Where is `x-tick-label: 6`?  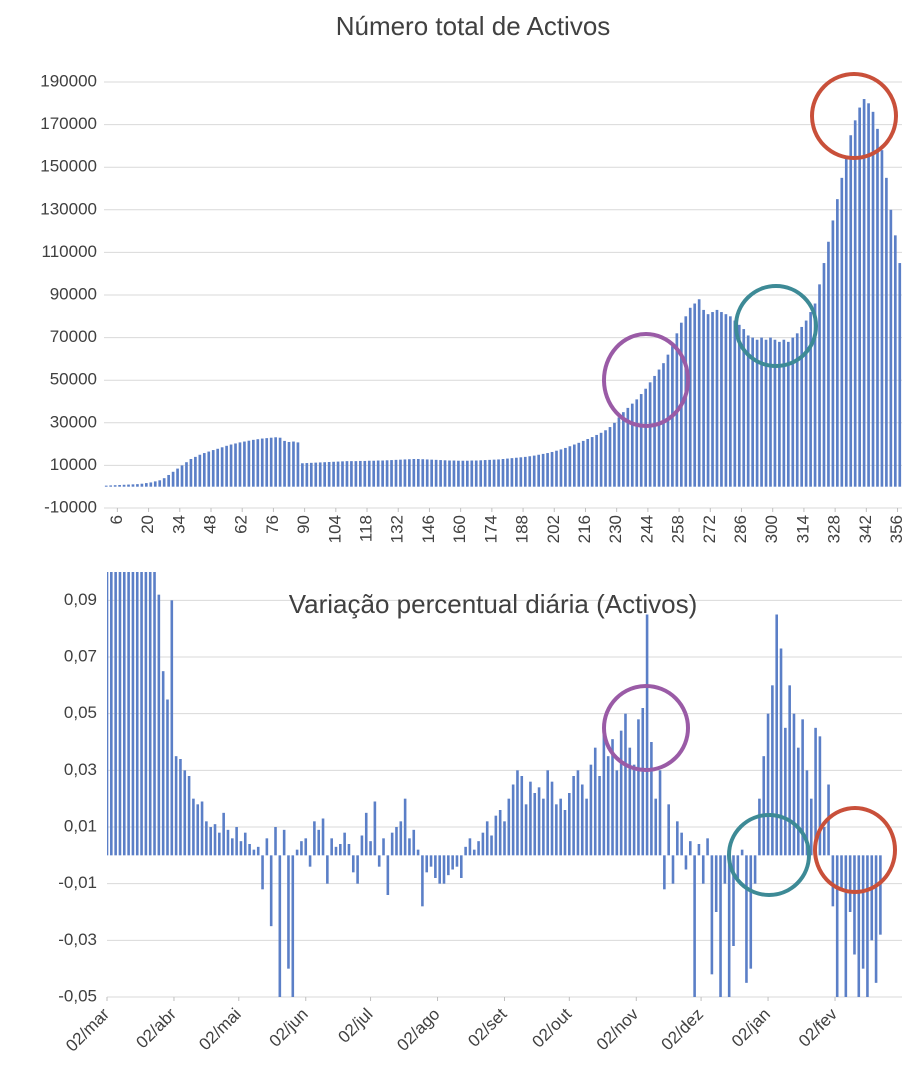
x-tick-label: 6 is located at coordinates (116, 519).